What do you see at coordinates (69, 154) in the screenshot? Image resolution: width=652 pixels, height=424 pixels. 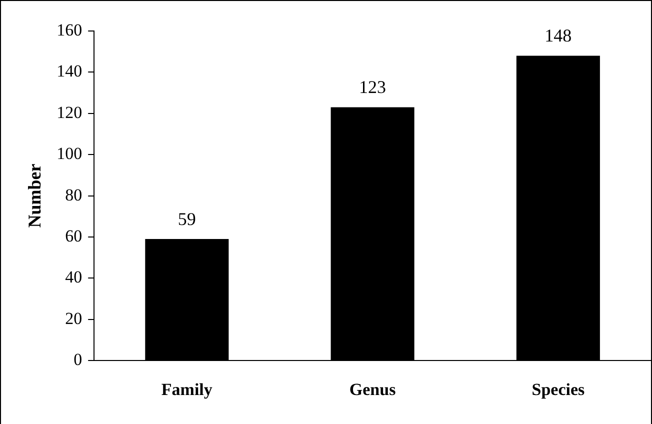 I see `y-tick-label: 100` at bounding box center [69, 154].